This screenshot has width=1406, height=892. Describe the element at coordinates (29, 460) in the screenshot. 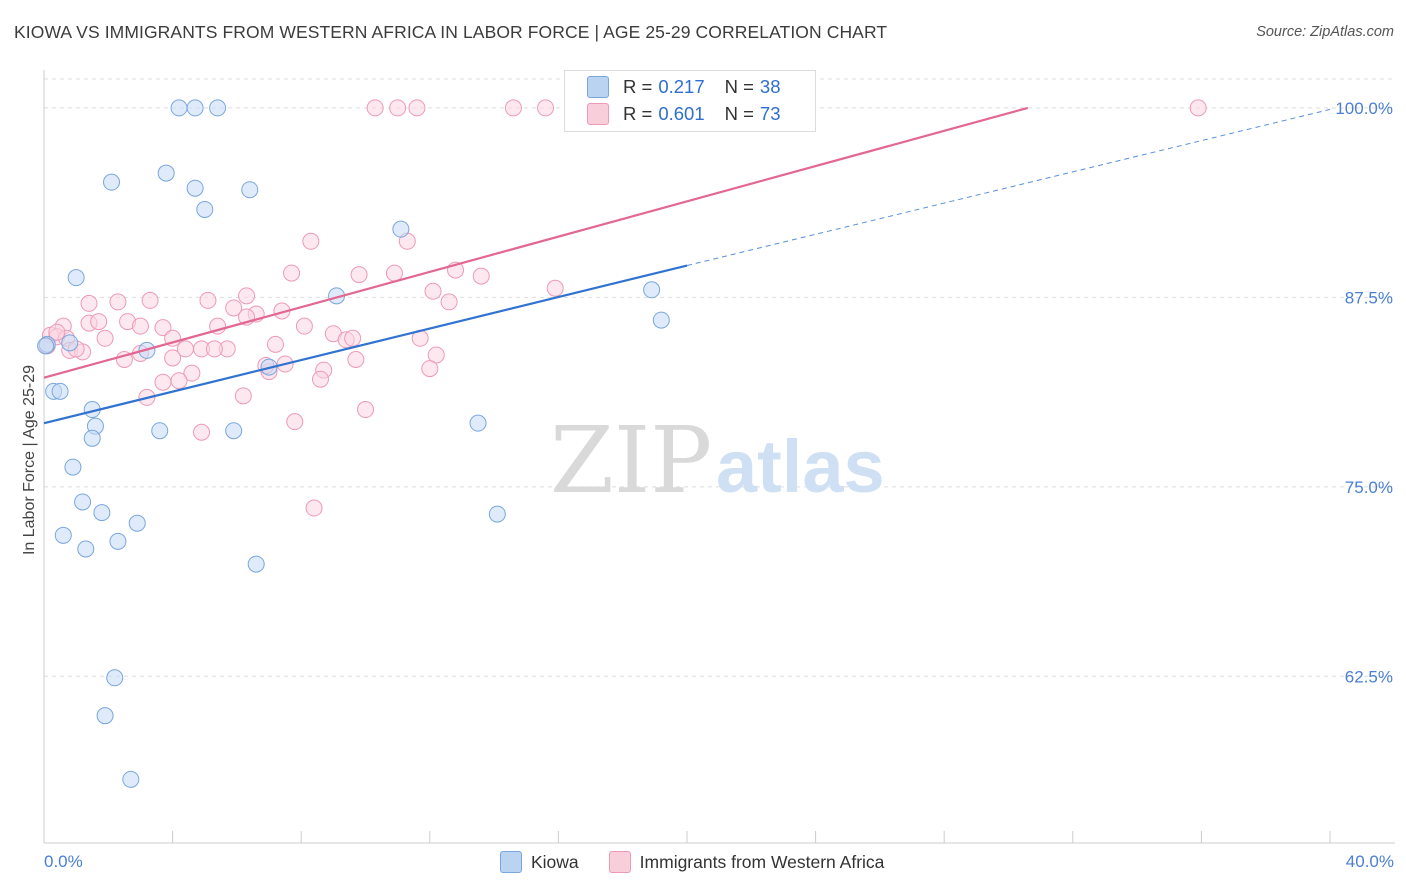

I see `y-axis-title: In Labor Force | Age 25-29` at that location.